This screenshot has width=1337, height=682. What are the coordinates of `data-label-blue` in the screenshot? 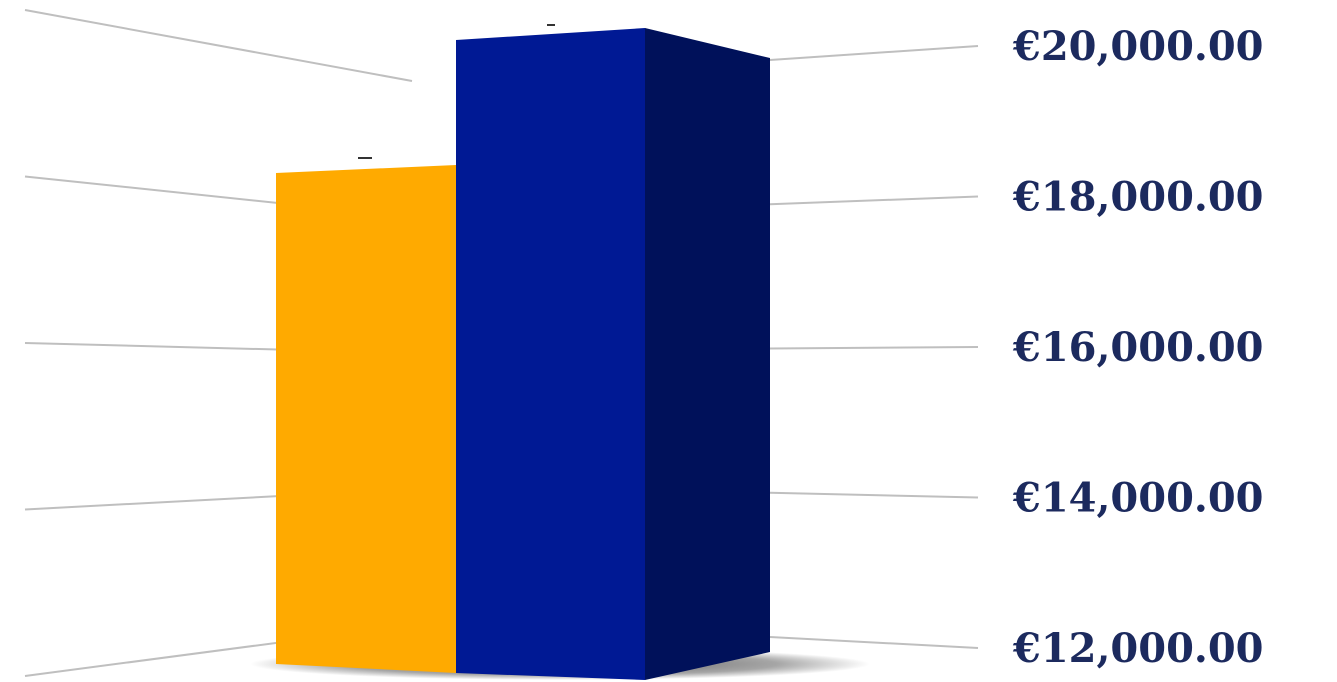 It's located at (551, 25).